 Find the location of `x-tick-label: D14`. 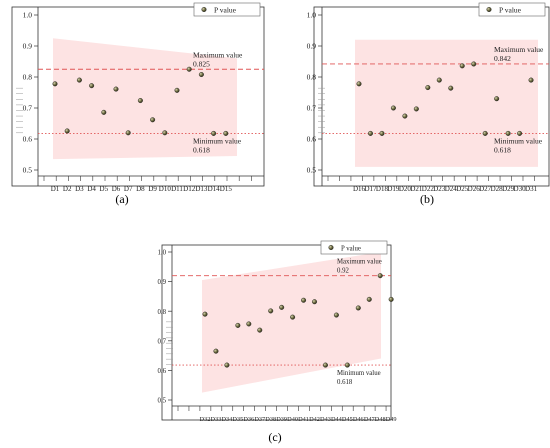

x-tick-label: D14 is located at coordinates (214, 189).